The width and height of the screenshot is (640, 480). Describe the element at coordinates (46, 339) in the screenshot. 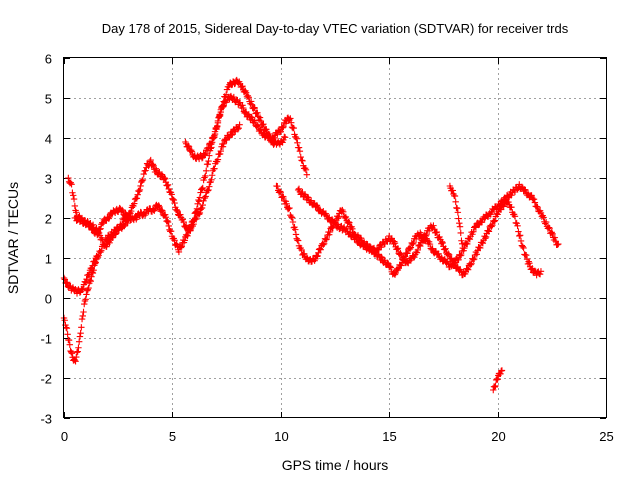

I see `y-tick-label: -1` at that location.